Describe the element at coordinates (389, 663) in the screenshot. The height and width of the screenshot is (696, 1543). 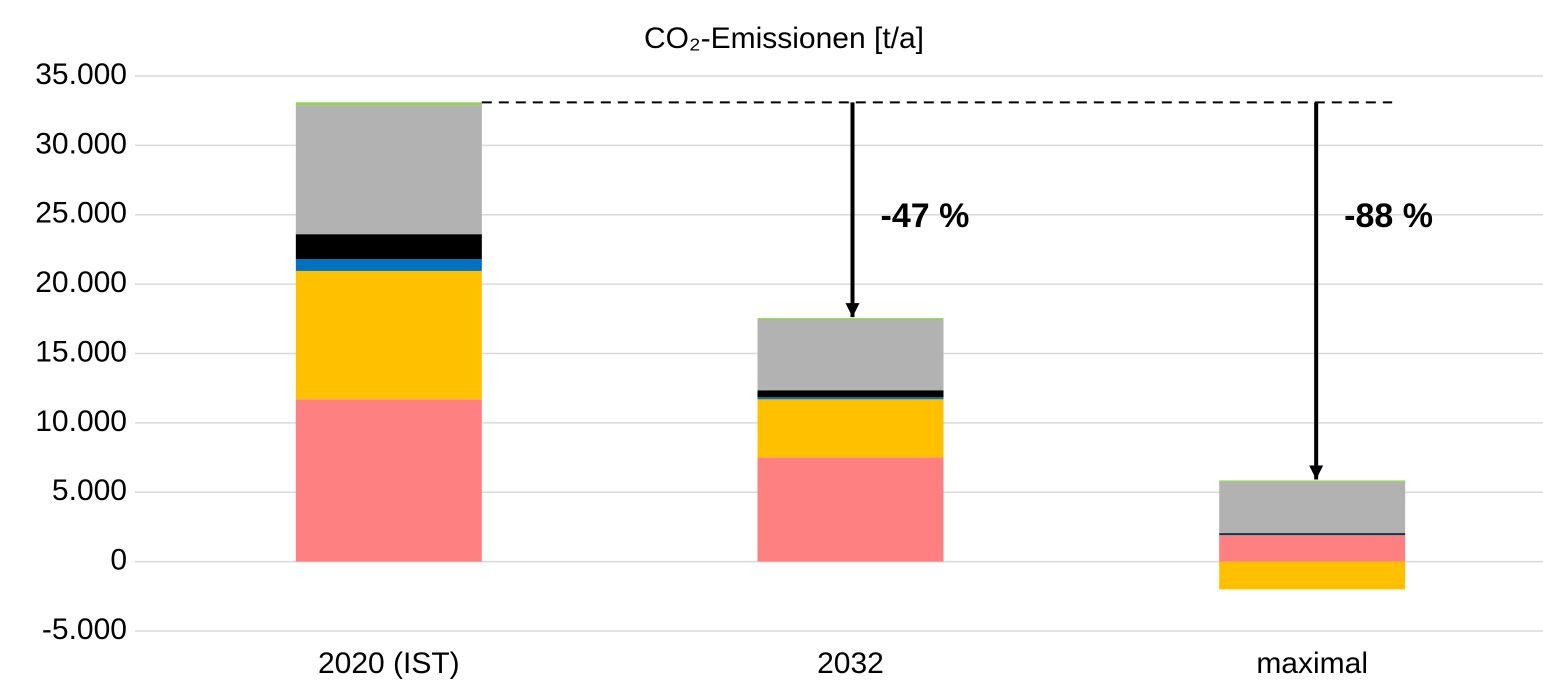
I see `x-tick-label: 2020 (IST)` at that location.